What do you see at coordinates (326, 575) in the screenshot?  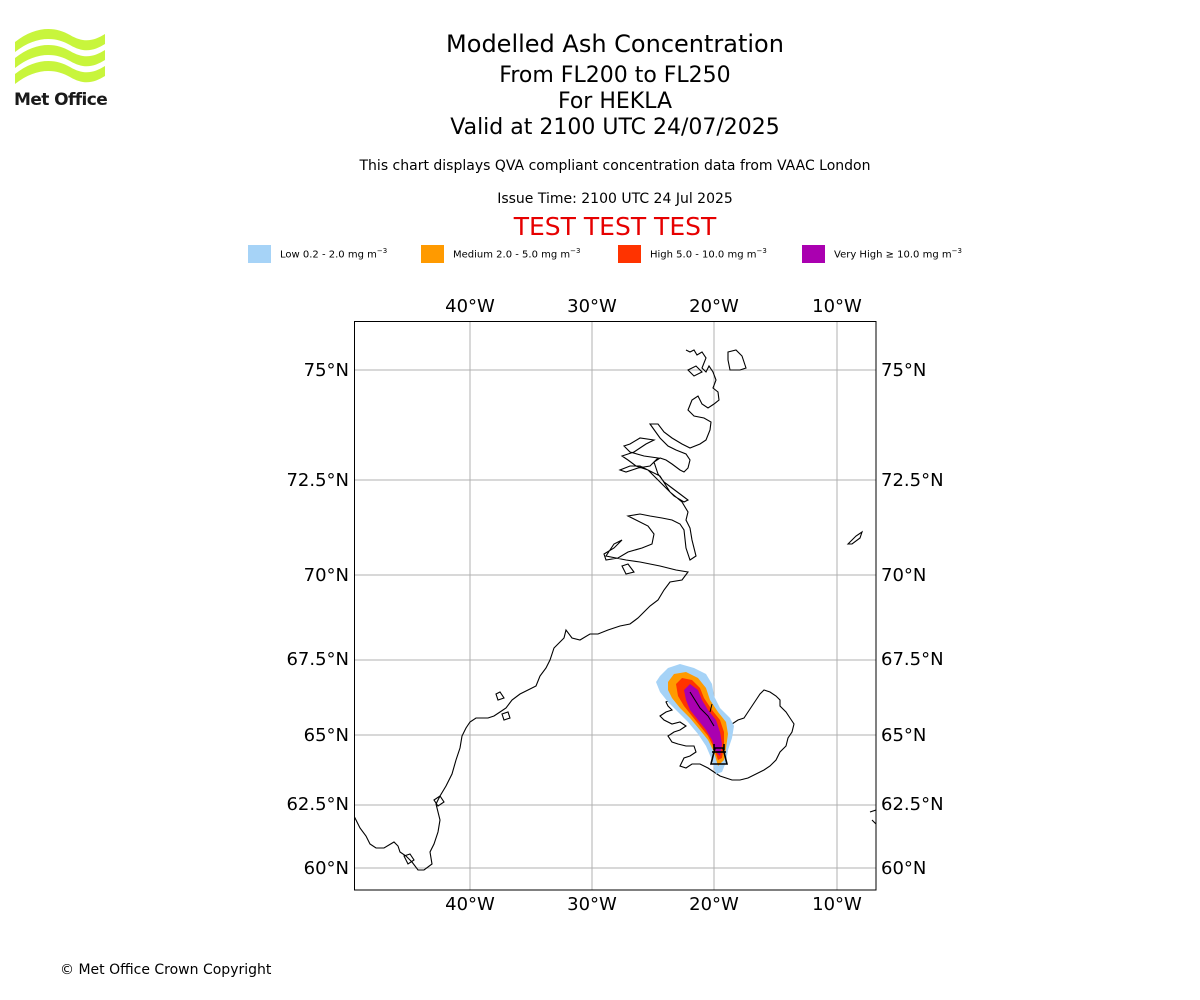 I see `lat-tick-left: 70°N` at bounding box center [326, 575].